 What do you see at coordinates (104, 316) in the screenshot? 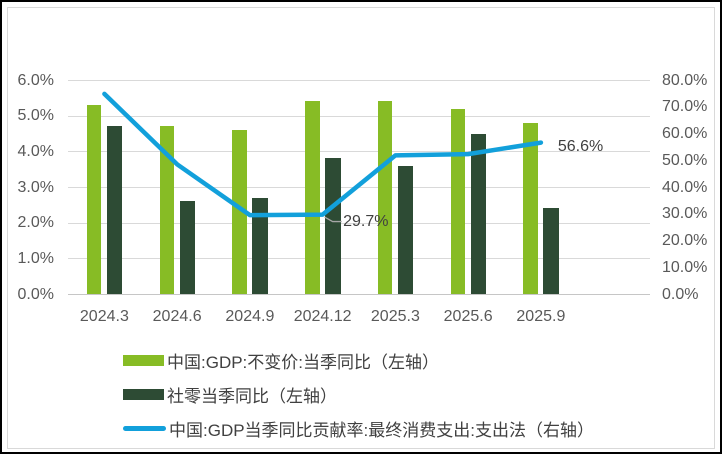
I see `x-axis-tick: 2024.3` at bounding box center [104, 316].